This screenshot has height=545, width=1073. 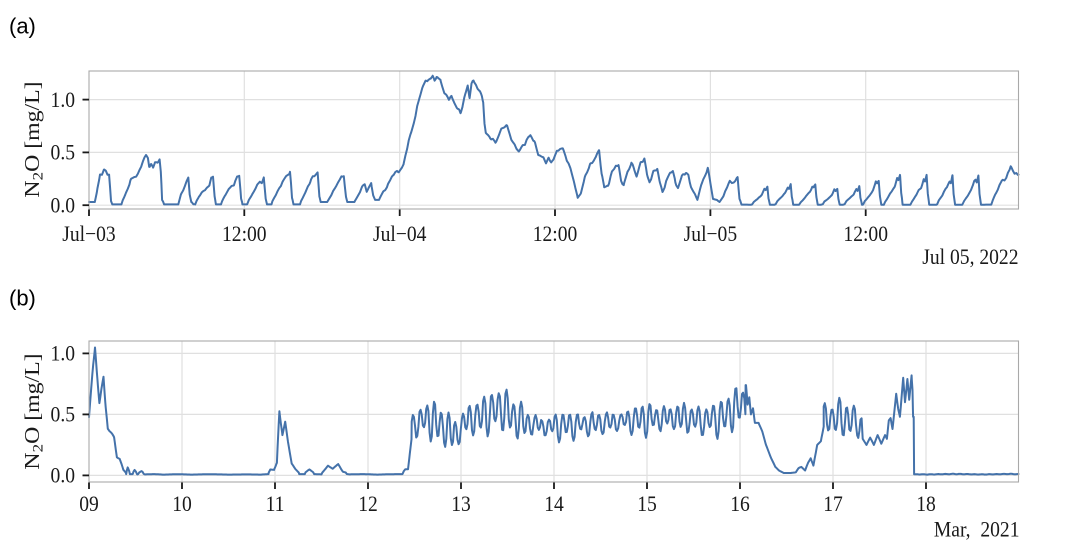 I want to click on svg-text: 13, so click(x=461, y=503).